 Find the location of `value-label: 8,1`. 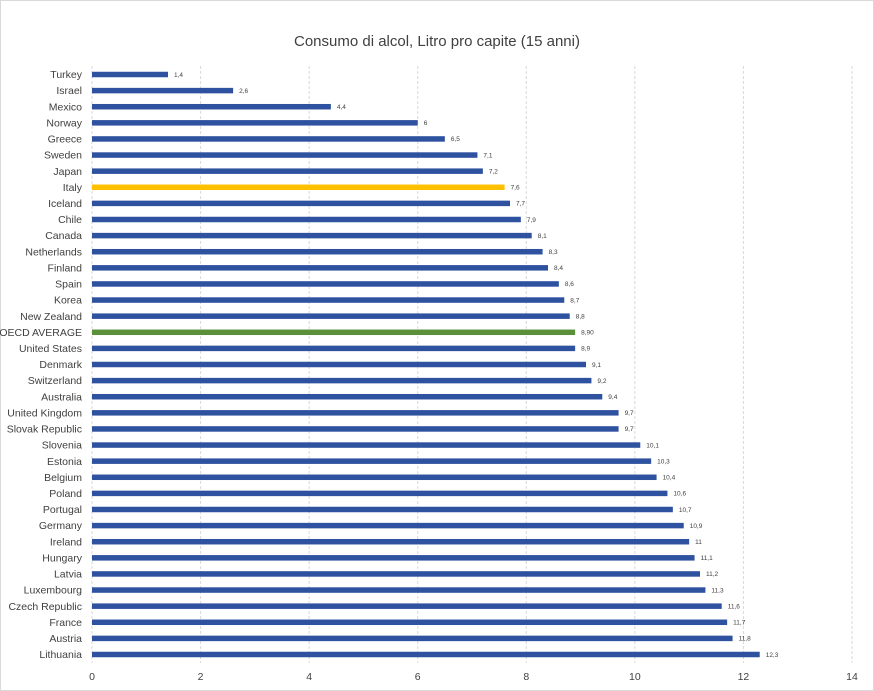

value-label: 8,1 is located at coordinates (542, 236).